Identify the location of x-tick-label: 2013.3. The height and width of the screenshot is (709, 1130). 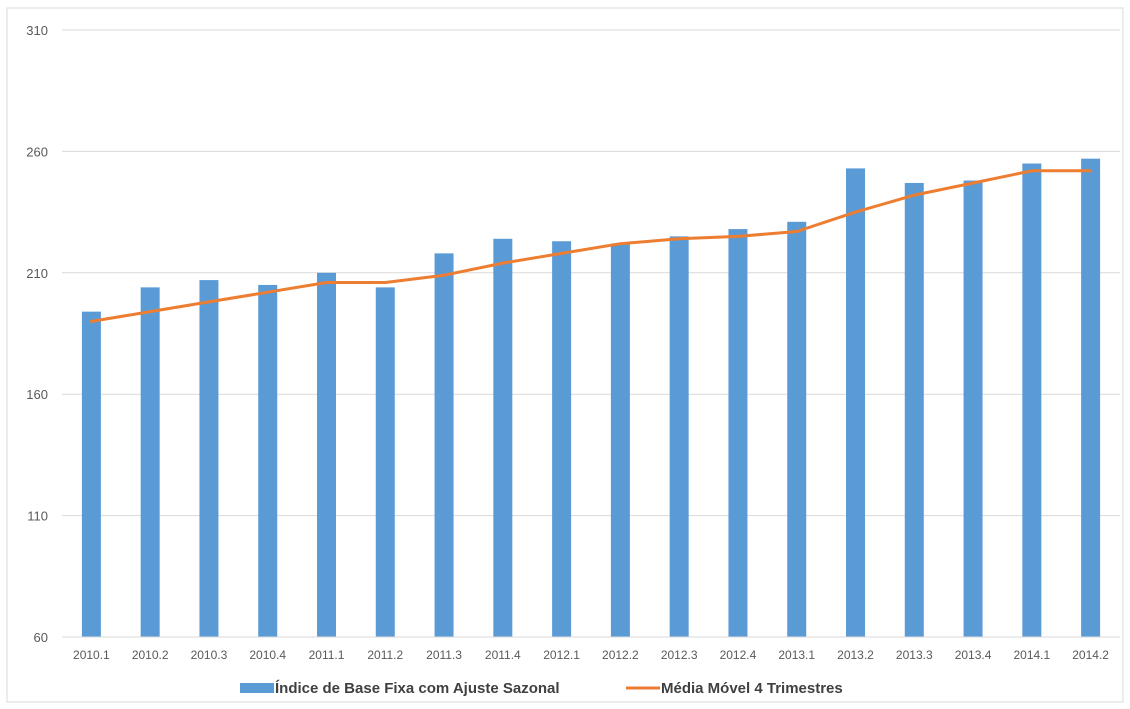
(914, 655).